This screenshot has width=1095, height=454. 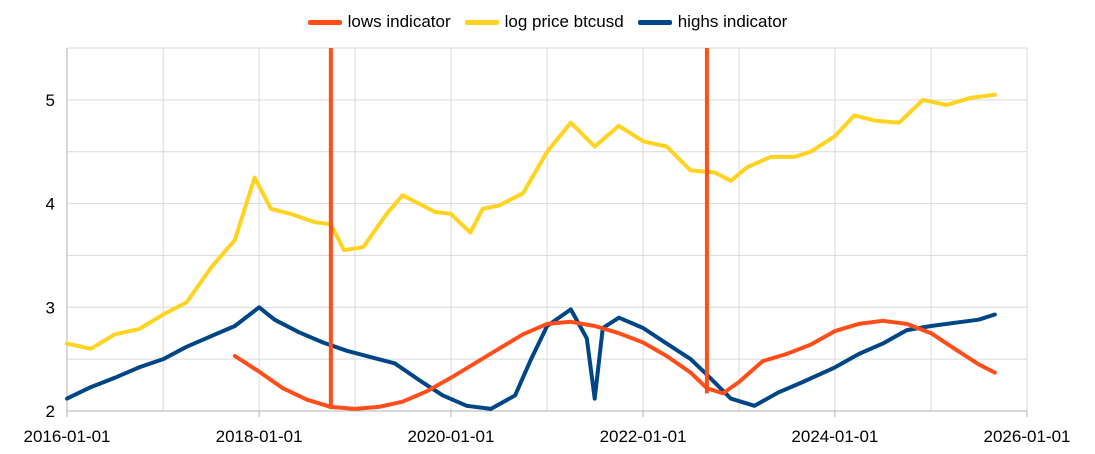 What do you see at coordinates (324, 22) in the screenshot?
I see `legend-swatch-lows` at bounding box center [324, 22].